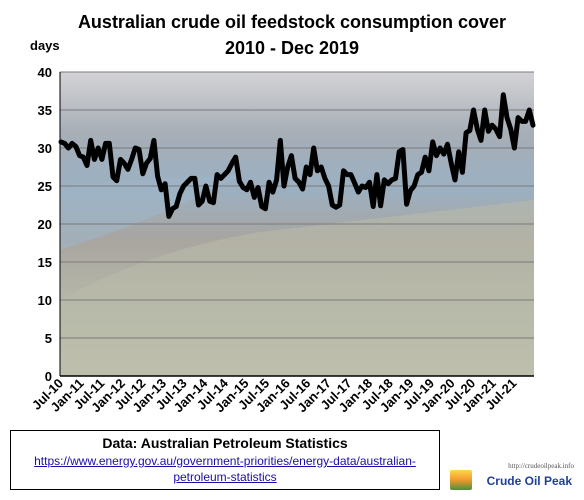  Describe the element at coordinates (45, 186) in the screenshot. I see `y-tick-label: 25` at that location.